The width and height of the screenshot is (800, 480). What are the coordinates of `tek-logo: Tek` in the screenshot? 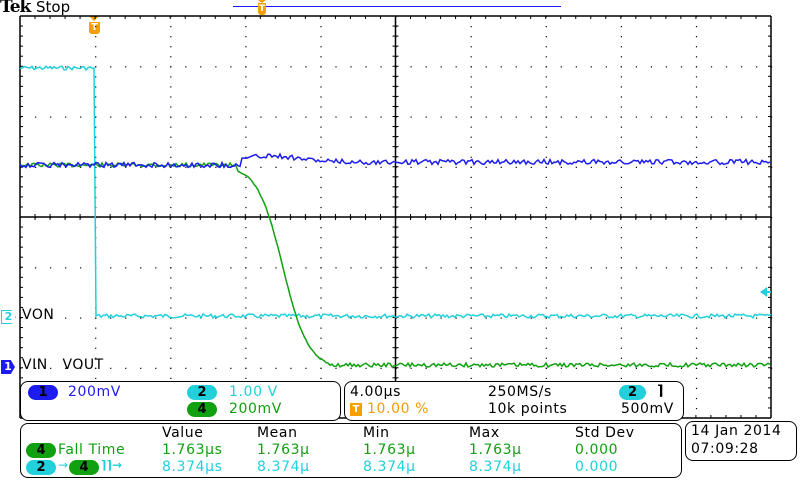 It's located at (15, 8).